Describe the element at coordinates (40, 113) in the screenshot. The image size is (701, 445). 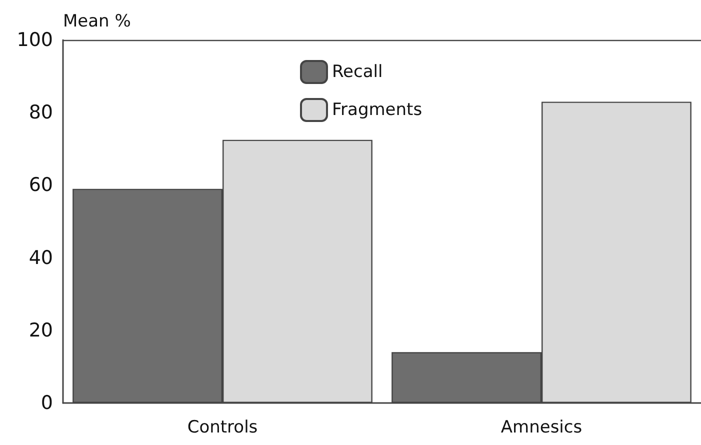
I see `y-tick-label: 80` at that location.